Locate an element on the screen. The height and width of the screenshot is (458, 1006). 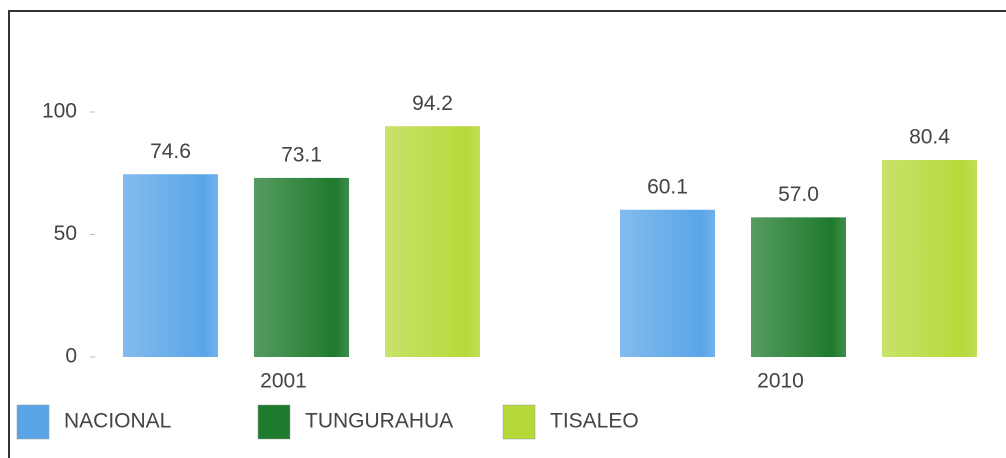
value-label: 74.6 is located at coordinates (170, 151).